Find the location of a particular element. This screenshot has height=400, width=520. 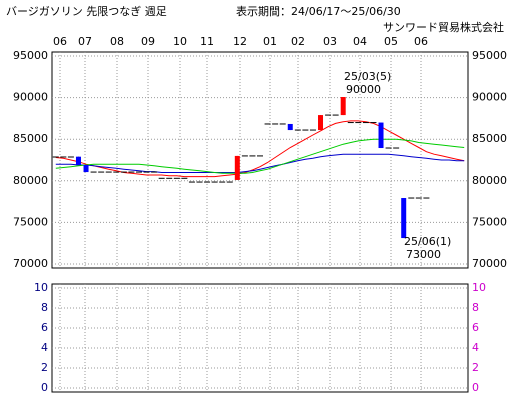

y-tick-label: 90000 is located at coordinates (30, 97).